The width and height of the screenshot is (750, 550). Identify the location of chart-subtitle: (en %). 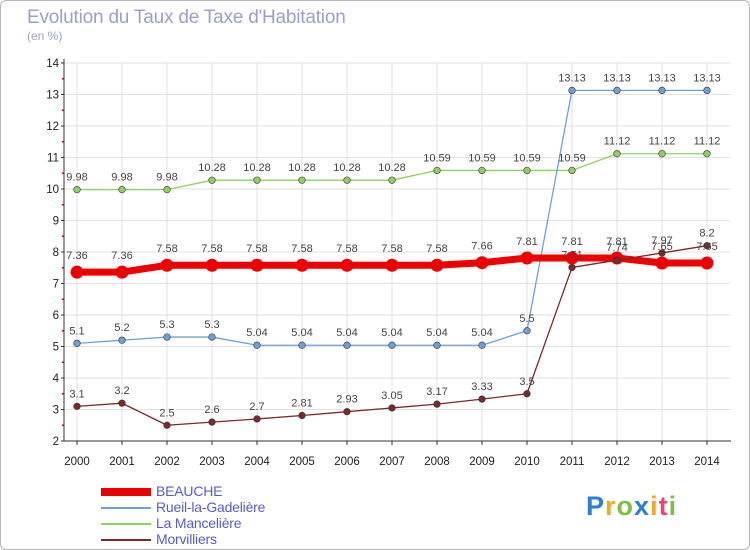
(45, 36).